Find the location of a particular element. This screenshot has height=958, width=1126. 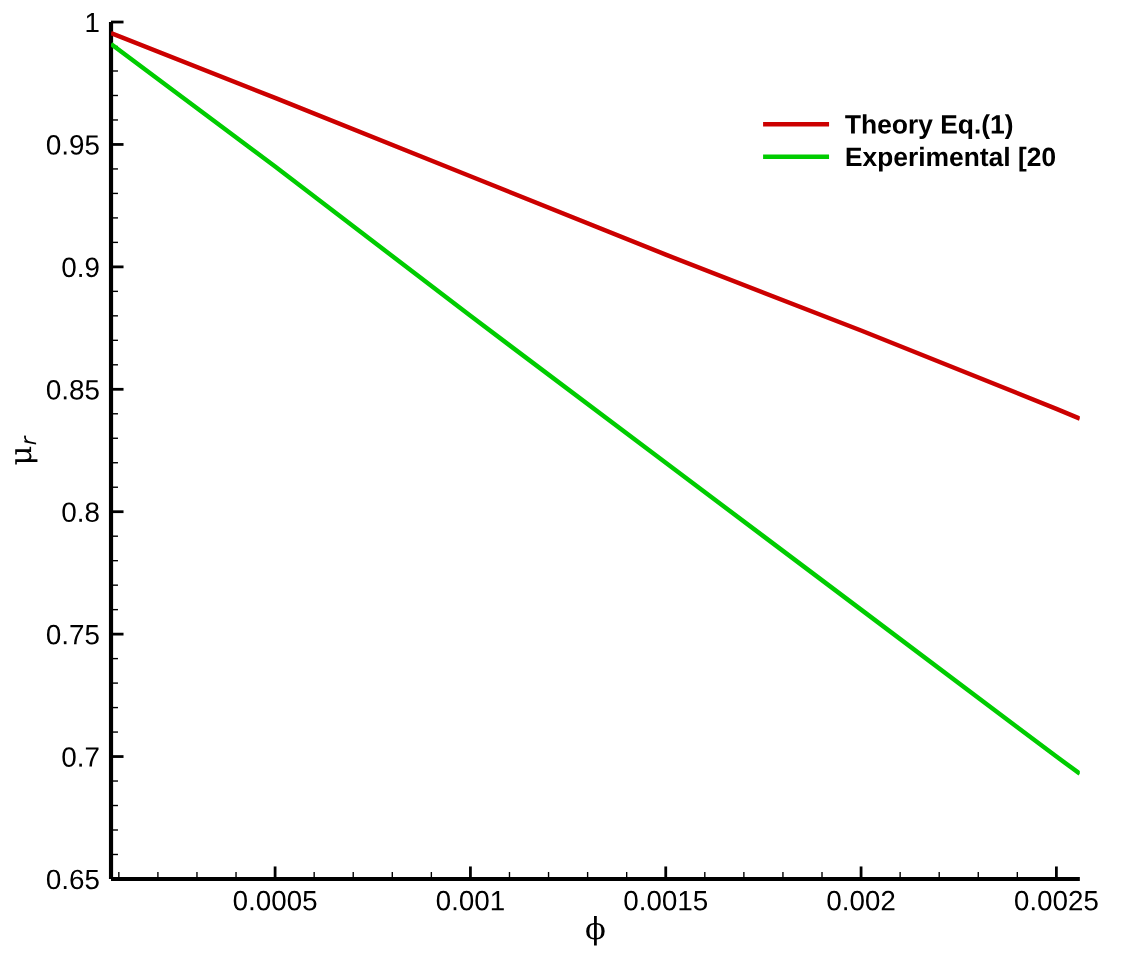

y-tick-label: 0.85 is located at coordinates (72, 389).